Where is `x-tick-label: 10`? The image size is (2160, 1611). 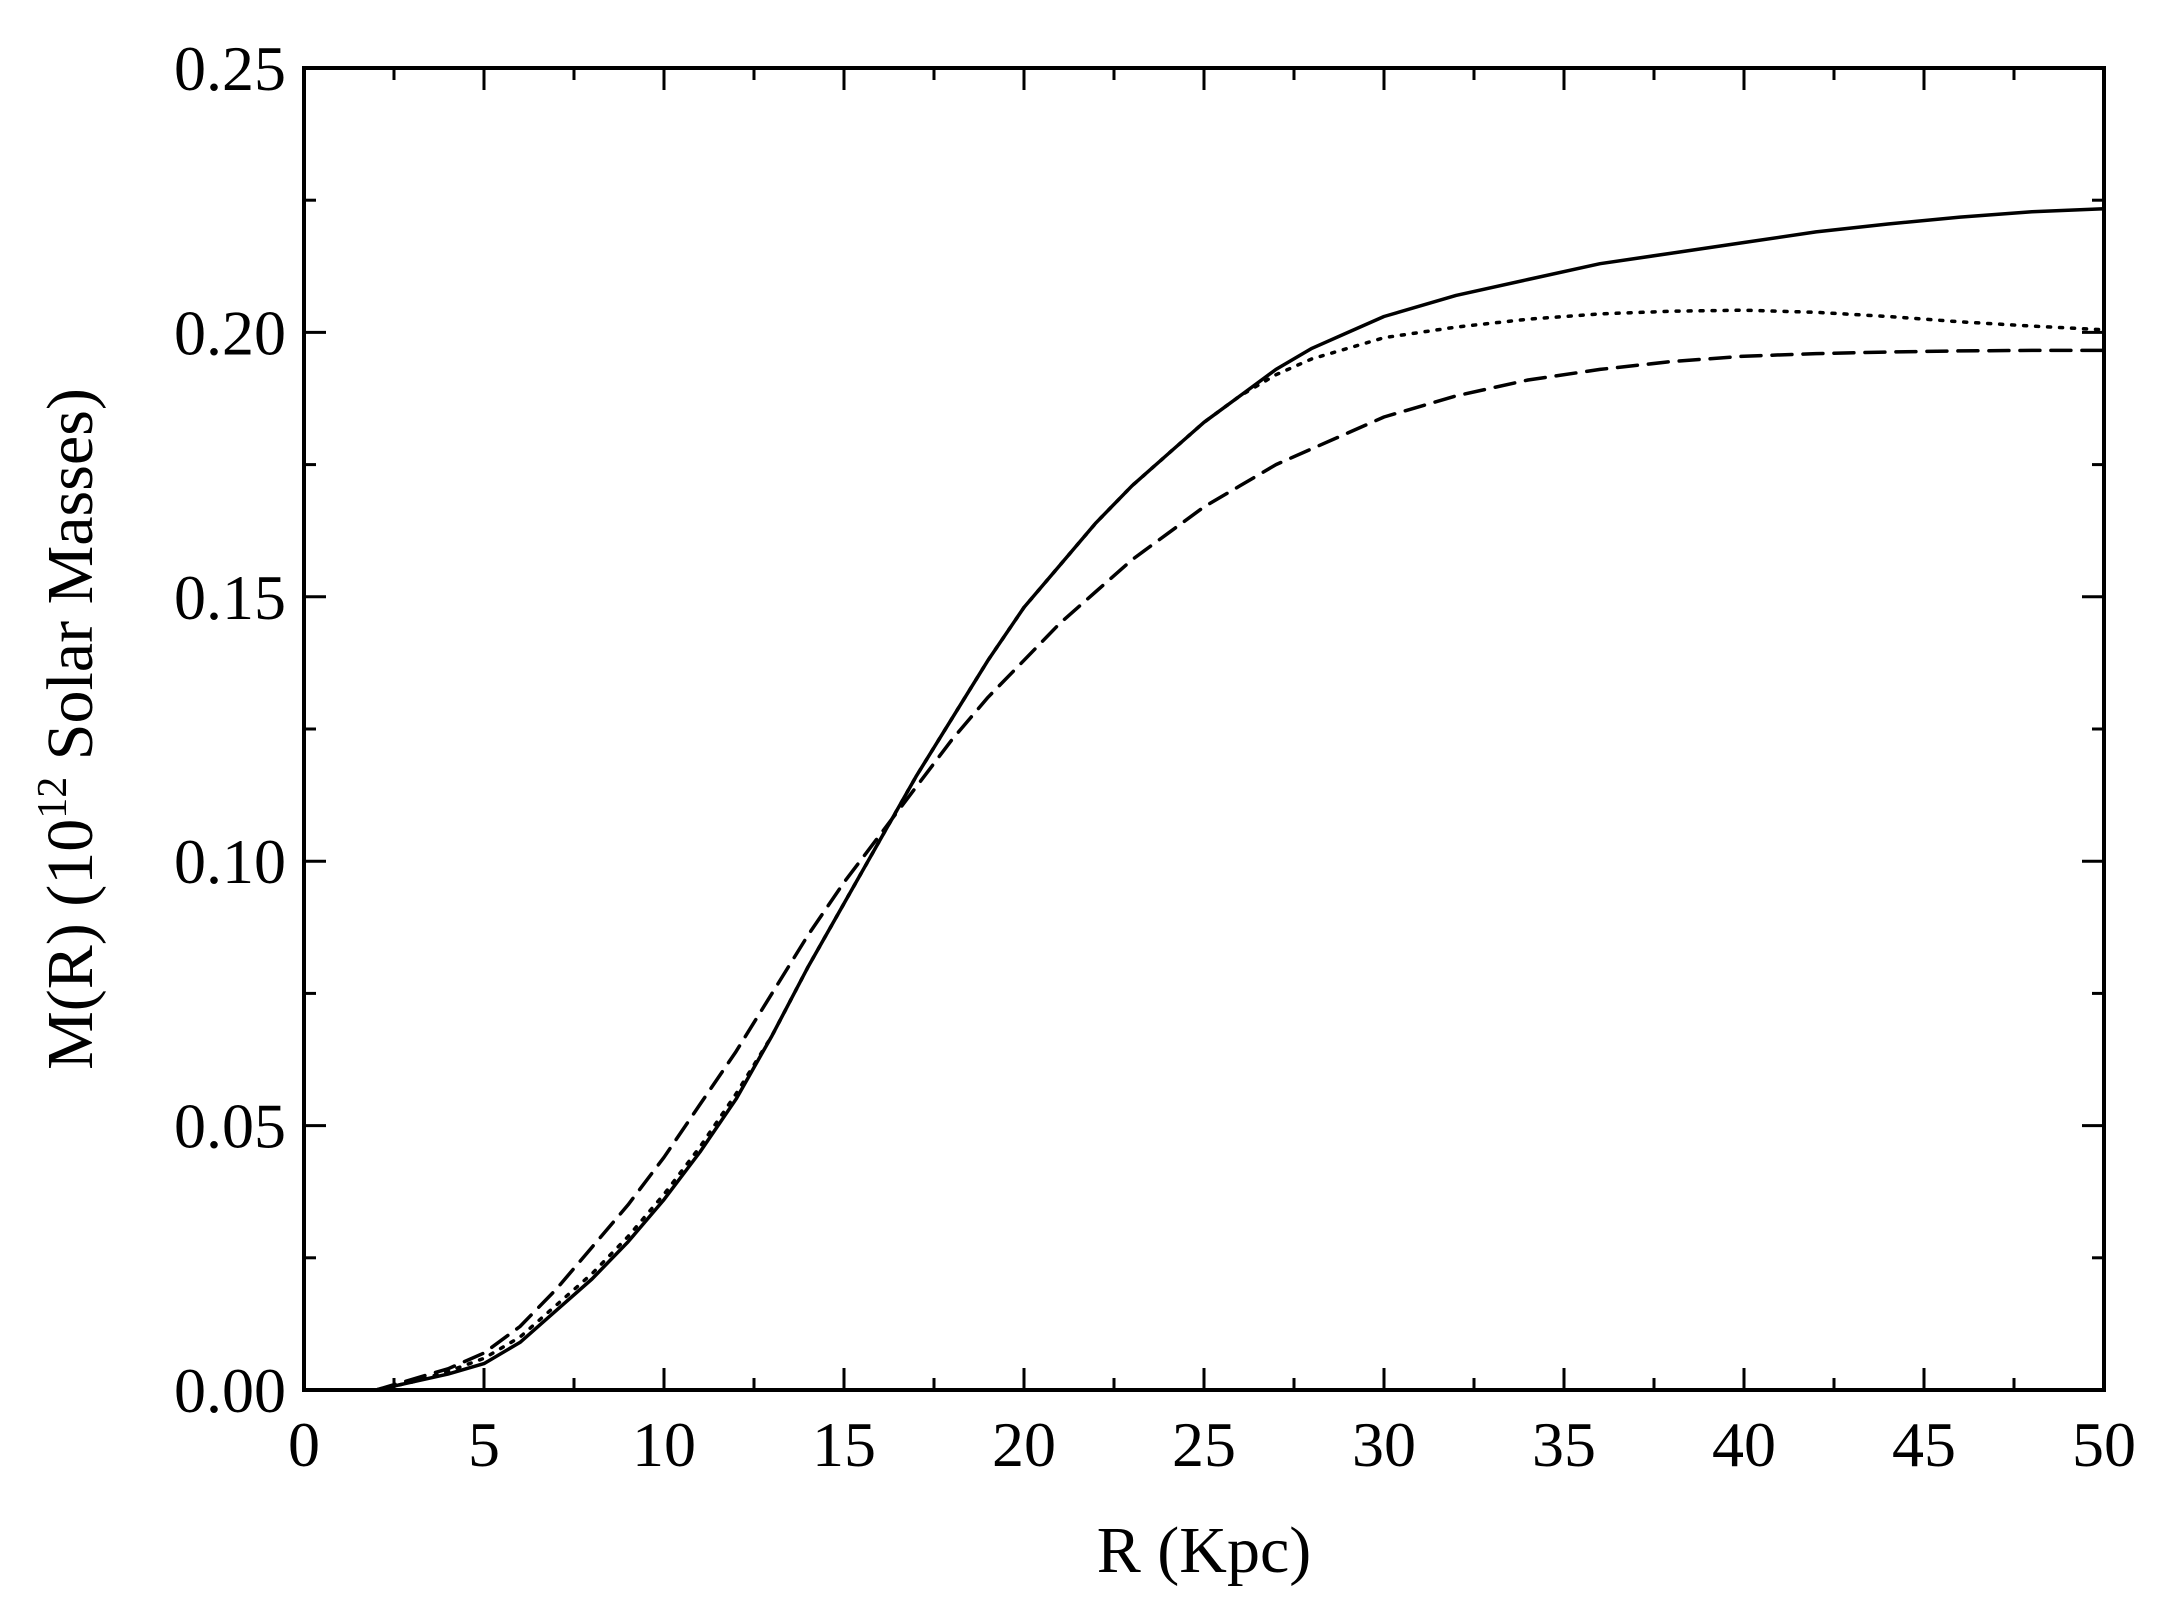
x-tick-label: 10 is located at coordinates (664, 1444).